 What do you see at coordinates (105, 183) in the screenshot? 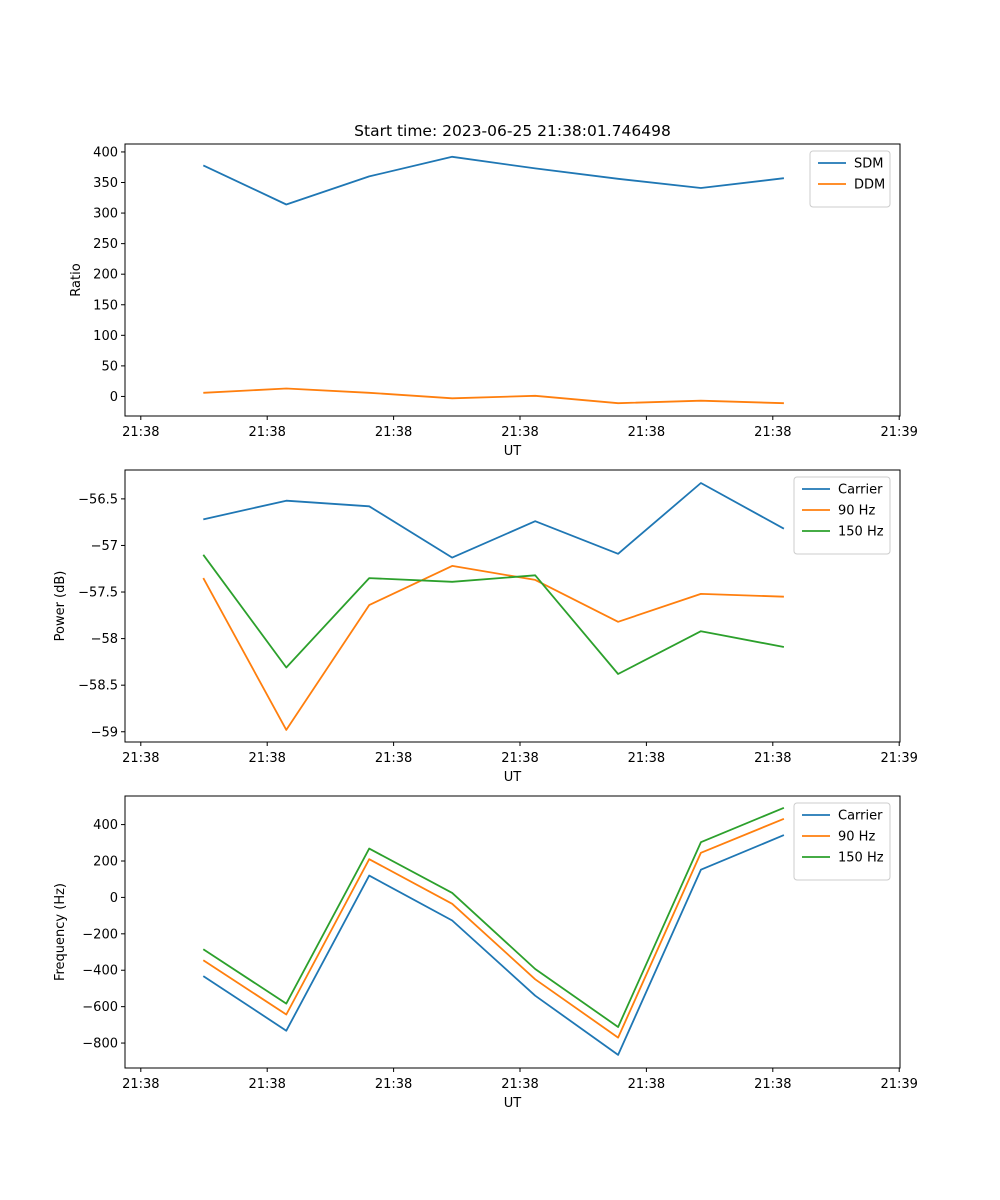
I see `y-tick-label: 350` at bounding box center [105, 183].